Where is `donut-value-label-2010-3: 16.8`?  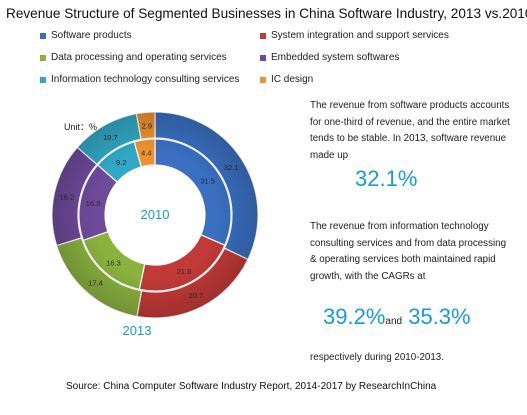 donut-value-label-2010-3: 16.8 is located at coordinates (93, 203).